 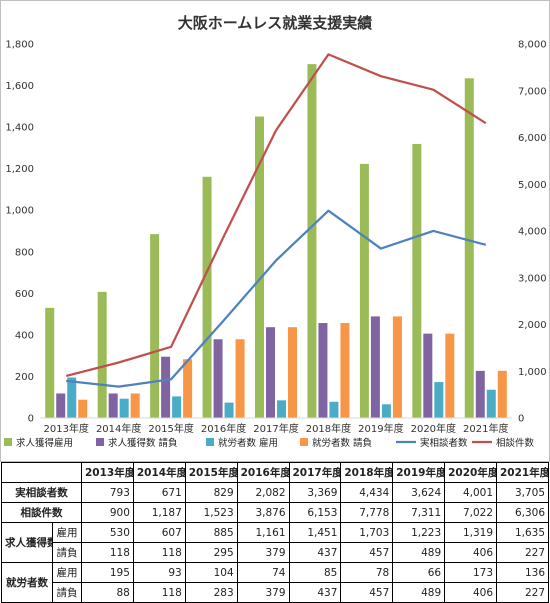 I want to click on row-group-label: 求人獲得数, so click(x=27, y=542).